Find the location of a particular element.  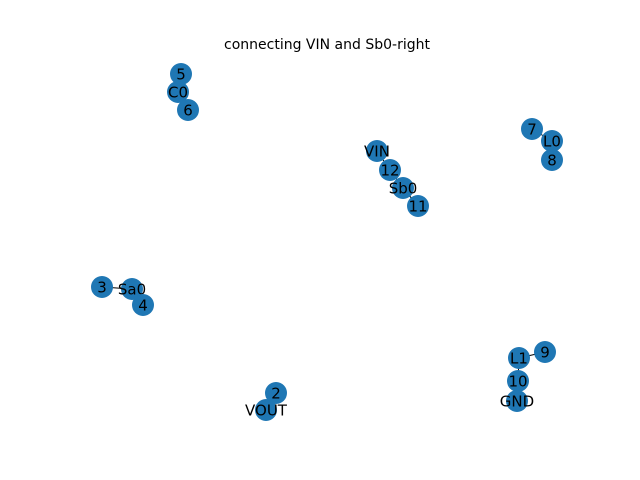

node-C0: C0 is located at coordinates (178, 92).